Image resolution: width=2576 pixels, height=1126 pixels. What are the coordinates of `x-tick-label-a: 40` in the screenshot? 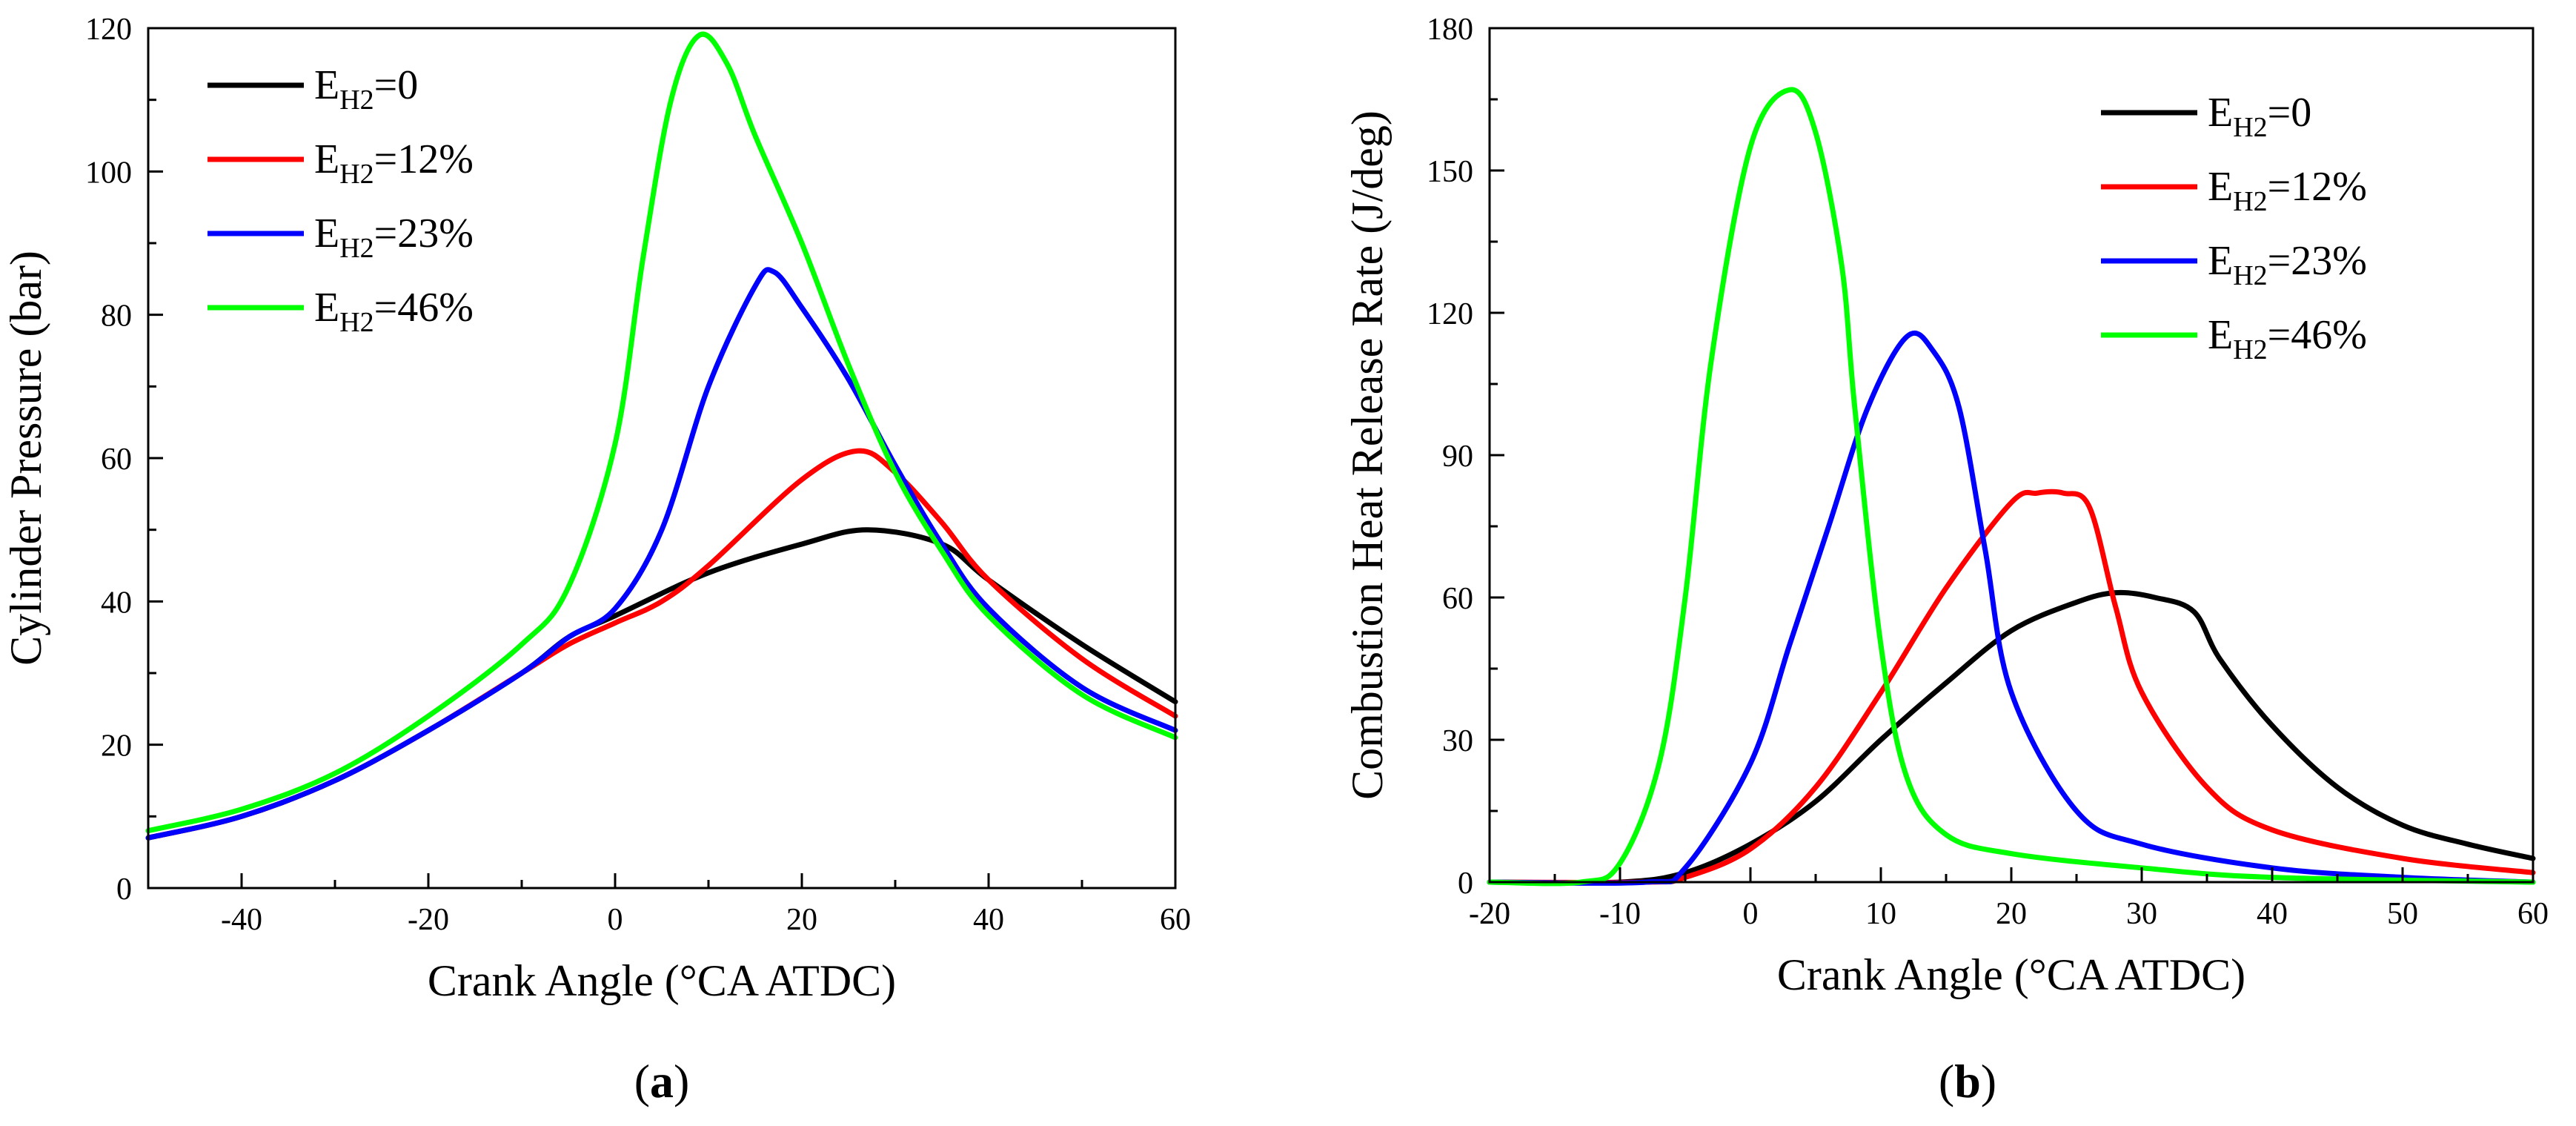 It's located at (989, 920).